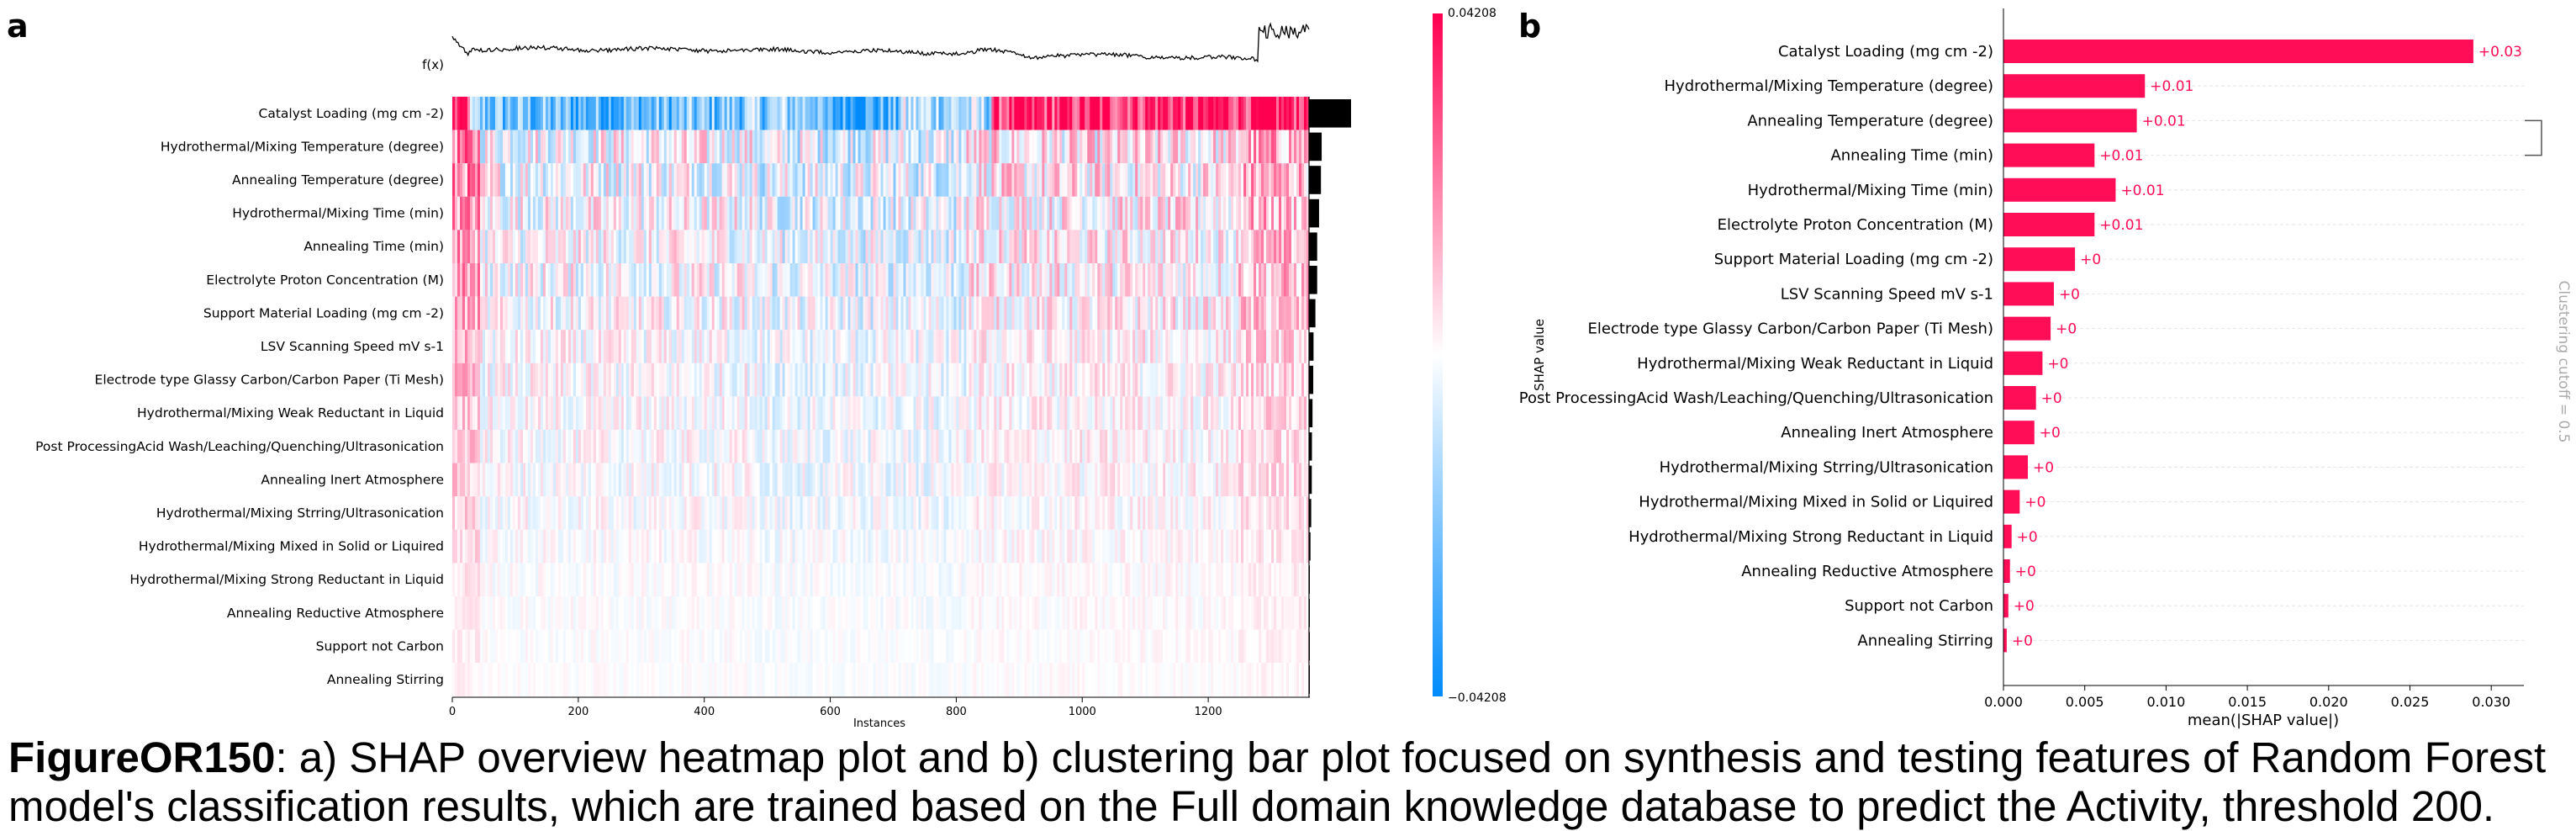 The width and height of the screenshot is (2576, 831). What do you see at coordinates (433, 65) in the screenshot?
I see `fx-label: f(x)` at bounding box center [433, 65].